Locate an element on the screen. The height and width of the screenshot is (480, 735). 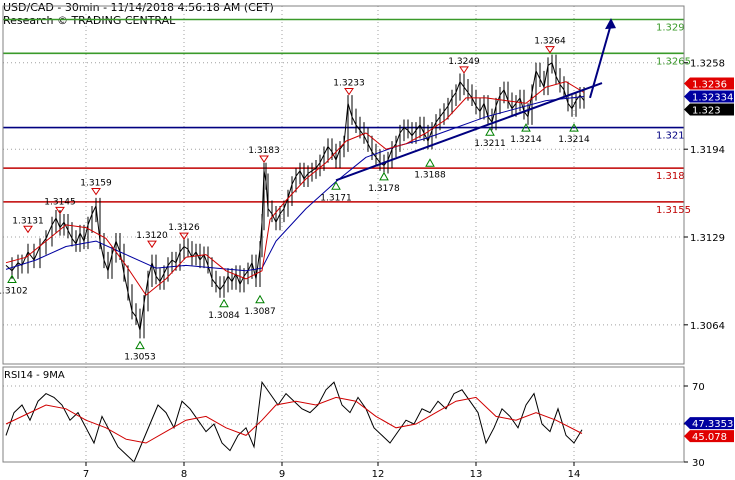
high-label: 1.3249 is located at coordinates (464, 62).